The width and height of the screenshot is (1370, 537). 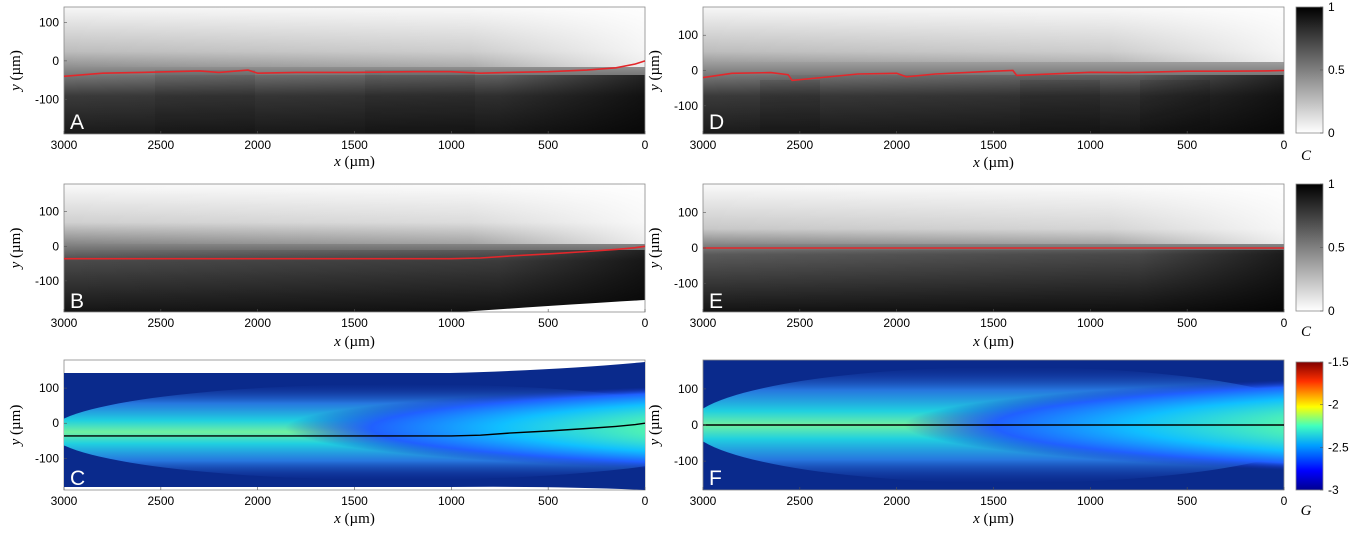 What do you see at coordinates (1333, 405) in the screenshot?
I see `cb-jet-tick-label: -2` at bounding box center [1333, 405].